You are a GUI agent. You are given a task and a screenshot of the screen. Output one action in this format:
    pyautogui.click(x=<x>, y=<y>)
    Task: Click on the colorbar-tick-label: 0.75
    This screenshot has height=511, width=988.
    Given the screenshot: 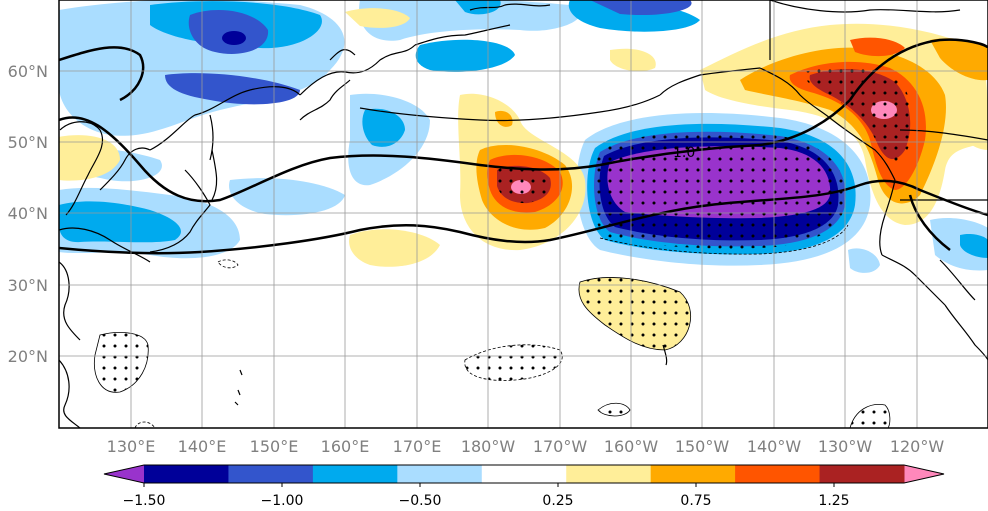 What is the action you would take?
    pyautogui.click(x=695, y=501)
    